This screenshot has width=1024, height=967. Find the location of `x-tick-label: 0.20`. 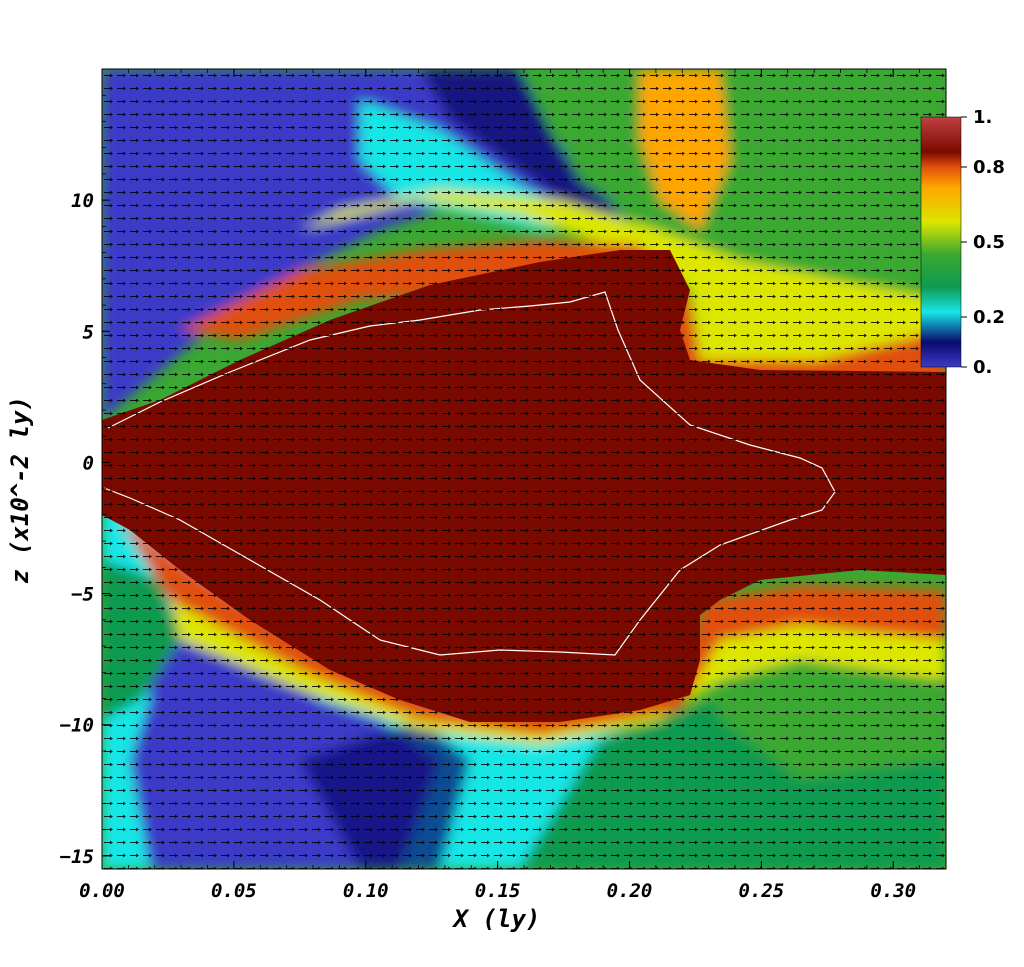

x-tick-label: 0.20 is located at coordinates (630, 891).